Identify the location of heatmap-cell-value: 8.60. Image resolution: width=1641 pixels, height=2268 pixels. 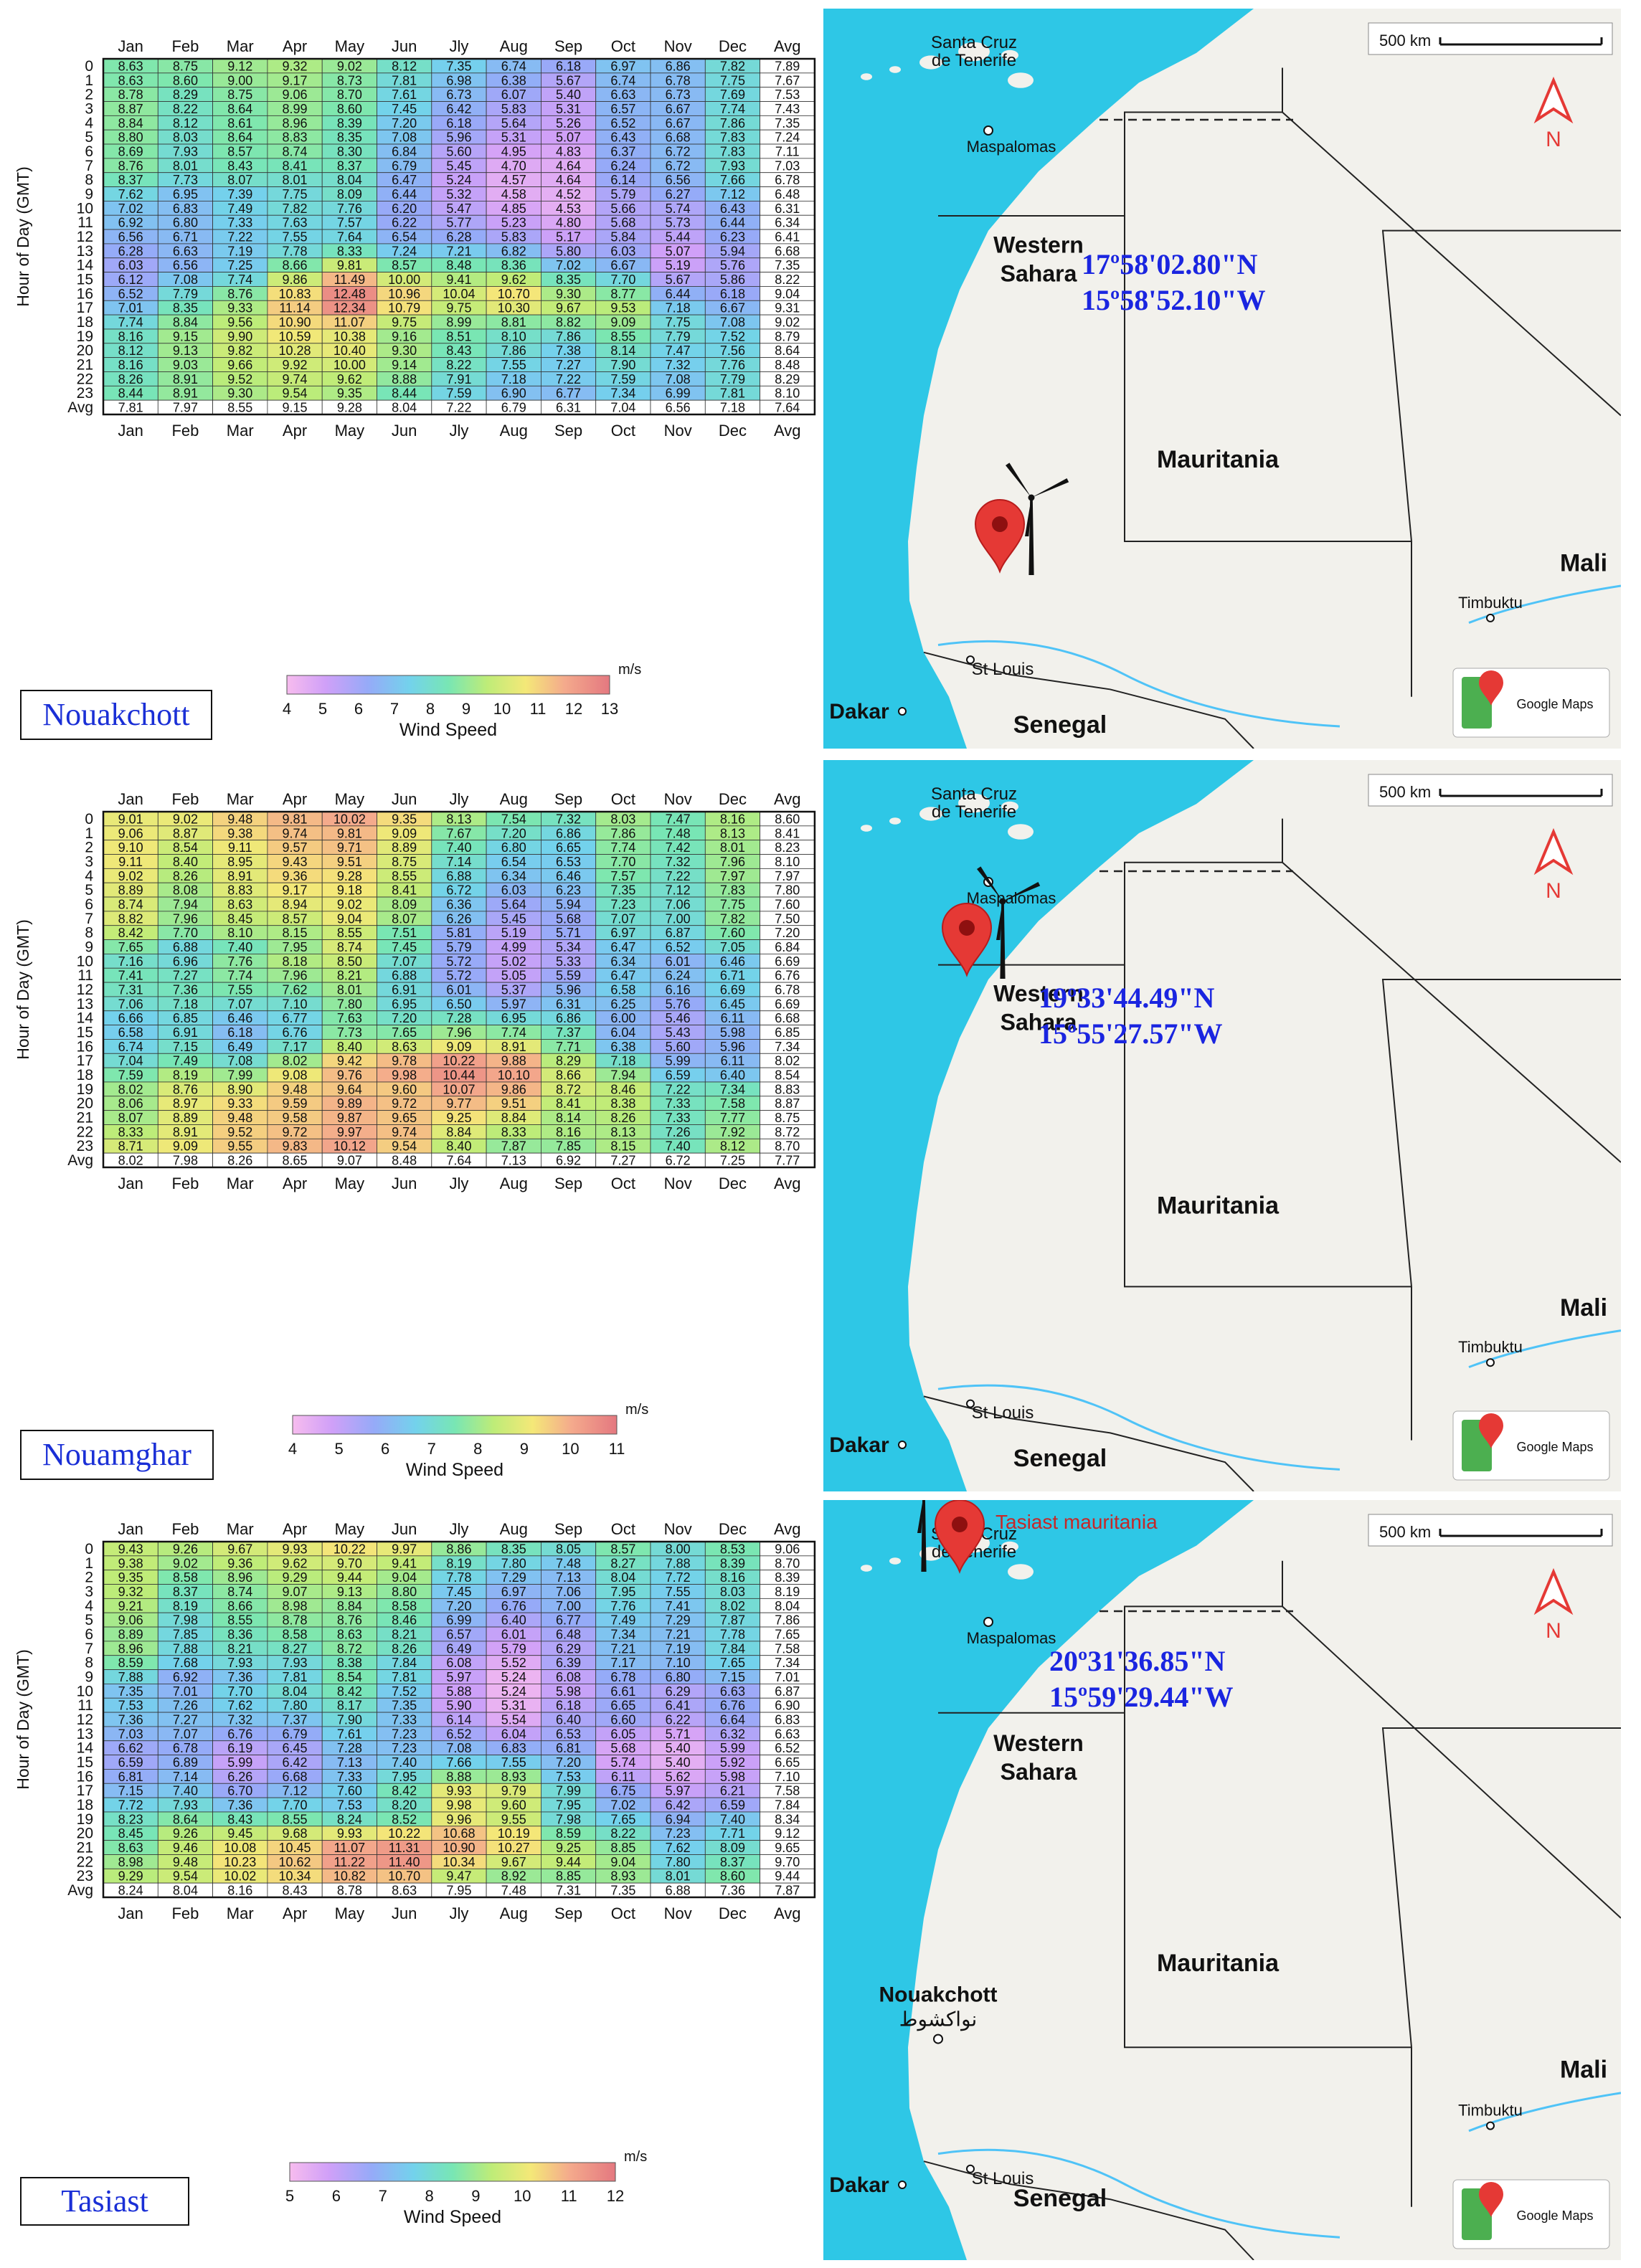
(732, 1877).